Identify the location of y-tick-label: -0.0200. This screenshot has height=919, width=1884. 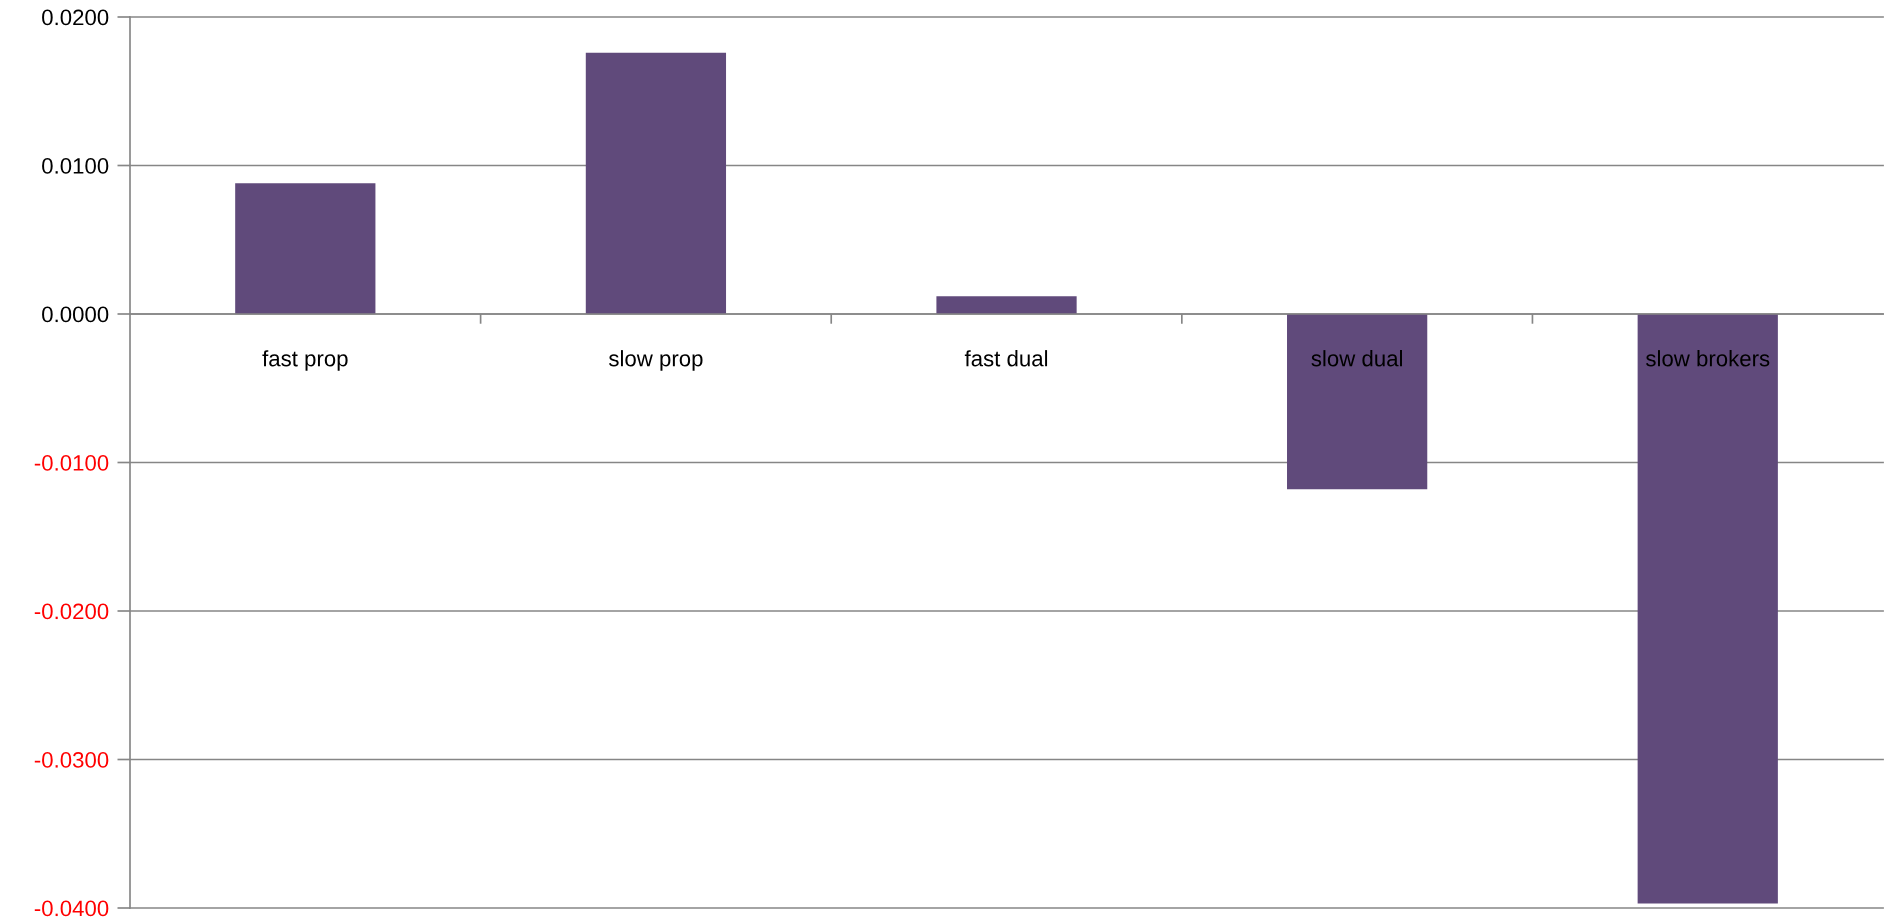
(71, 611).